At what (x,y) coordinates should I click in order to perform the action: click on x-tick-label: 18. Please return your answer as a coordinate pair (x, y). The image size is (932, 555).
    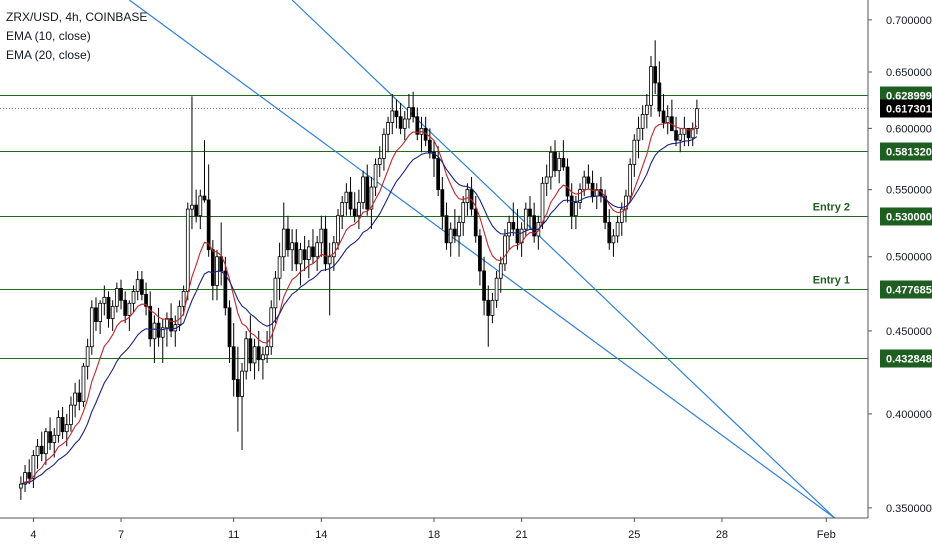
    Looking at the image, I should click on (434, 535).